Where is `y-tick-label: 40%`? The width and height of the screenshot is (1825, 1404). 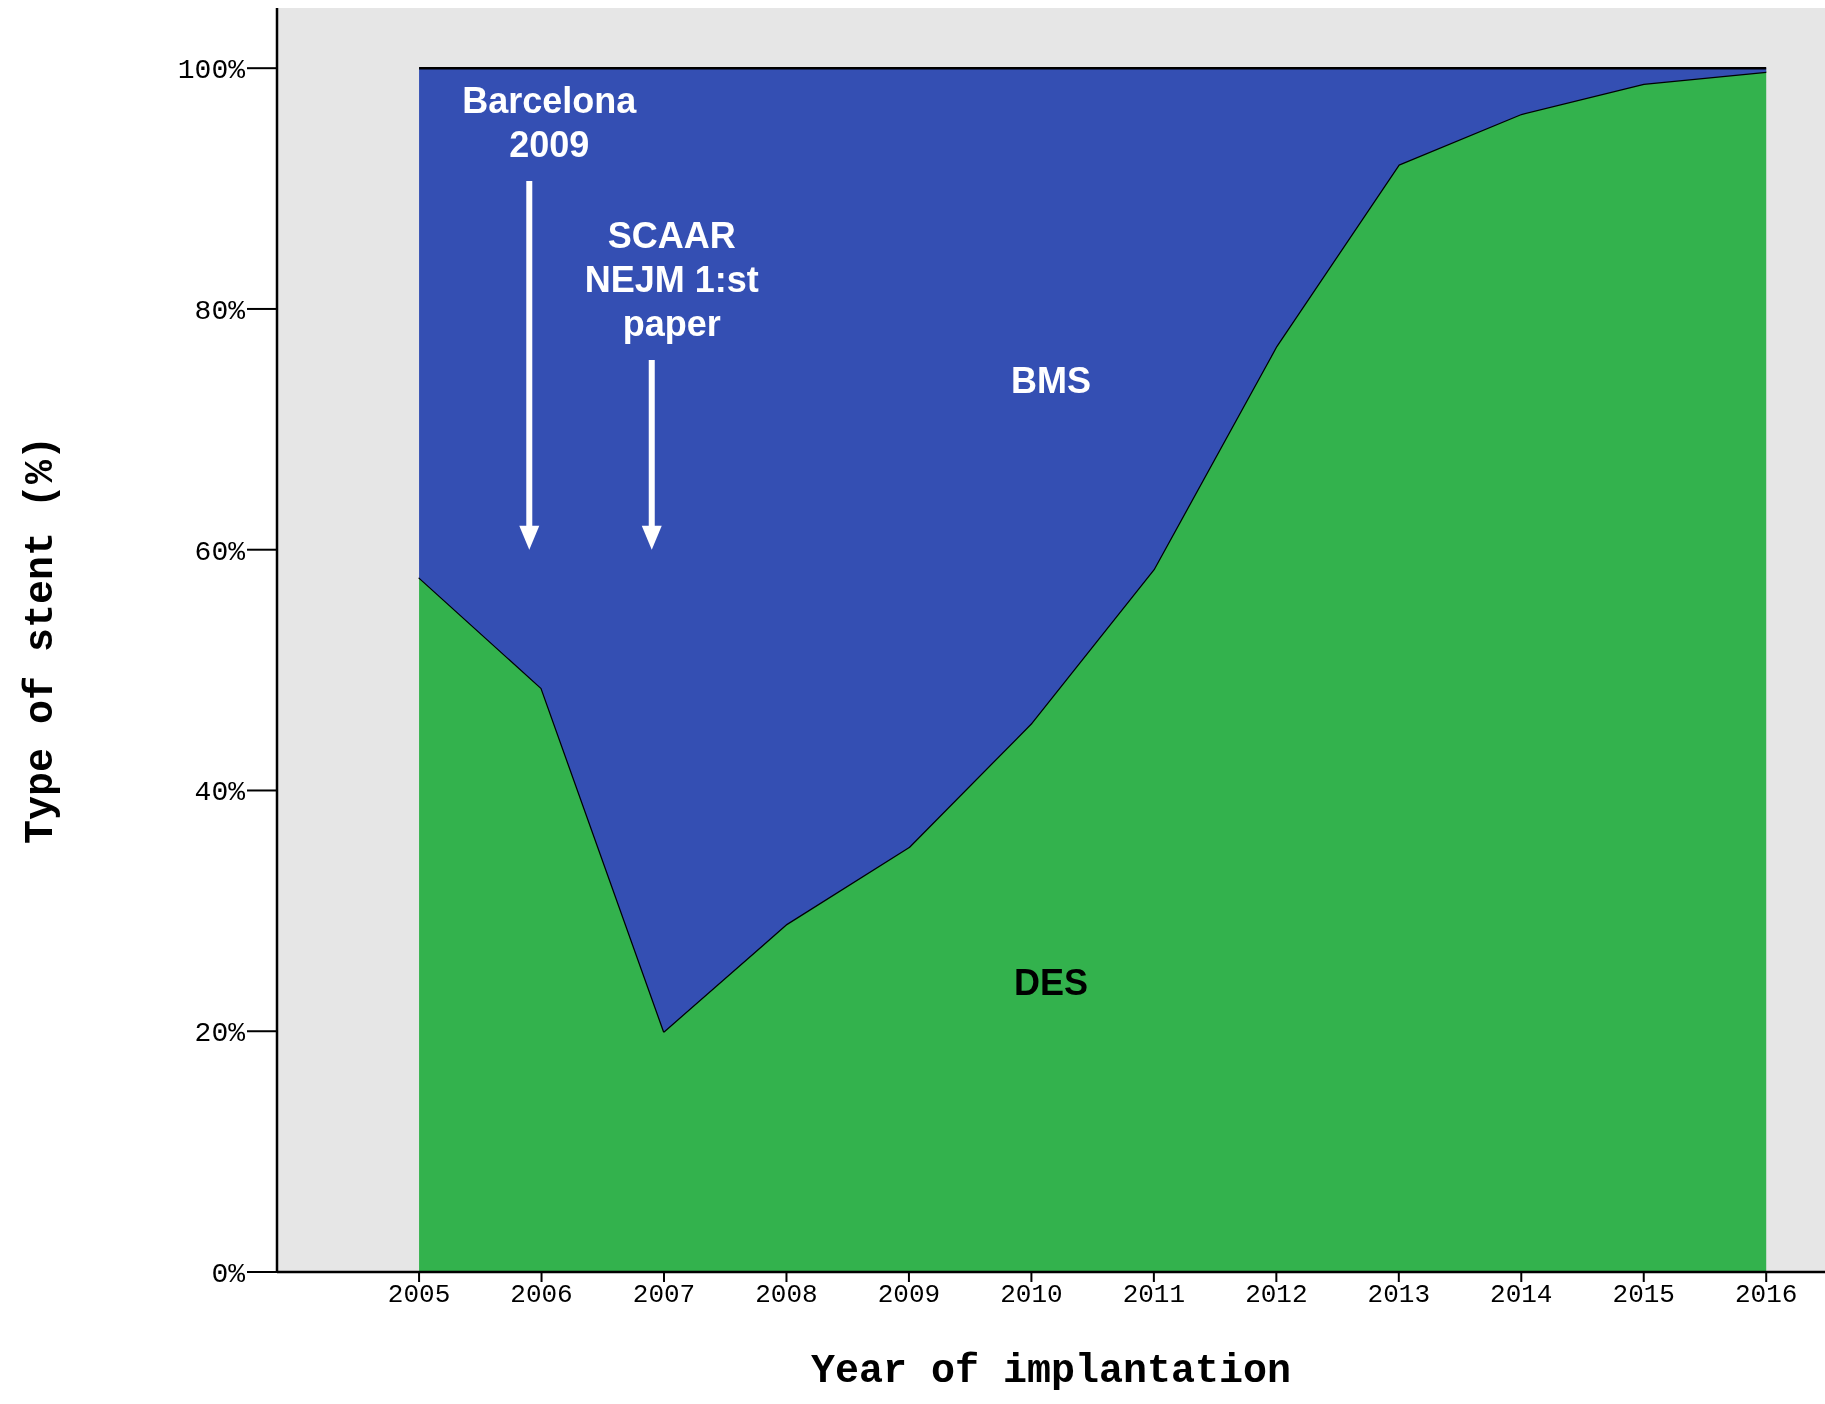
y-tick-label: 40% is located at coordinates (220, 793).